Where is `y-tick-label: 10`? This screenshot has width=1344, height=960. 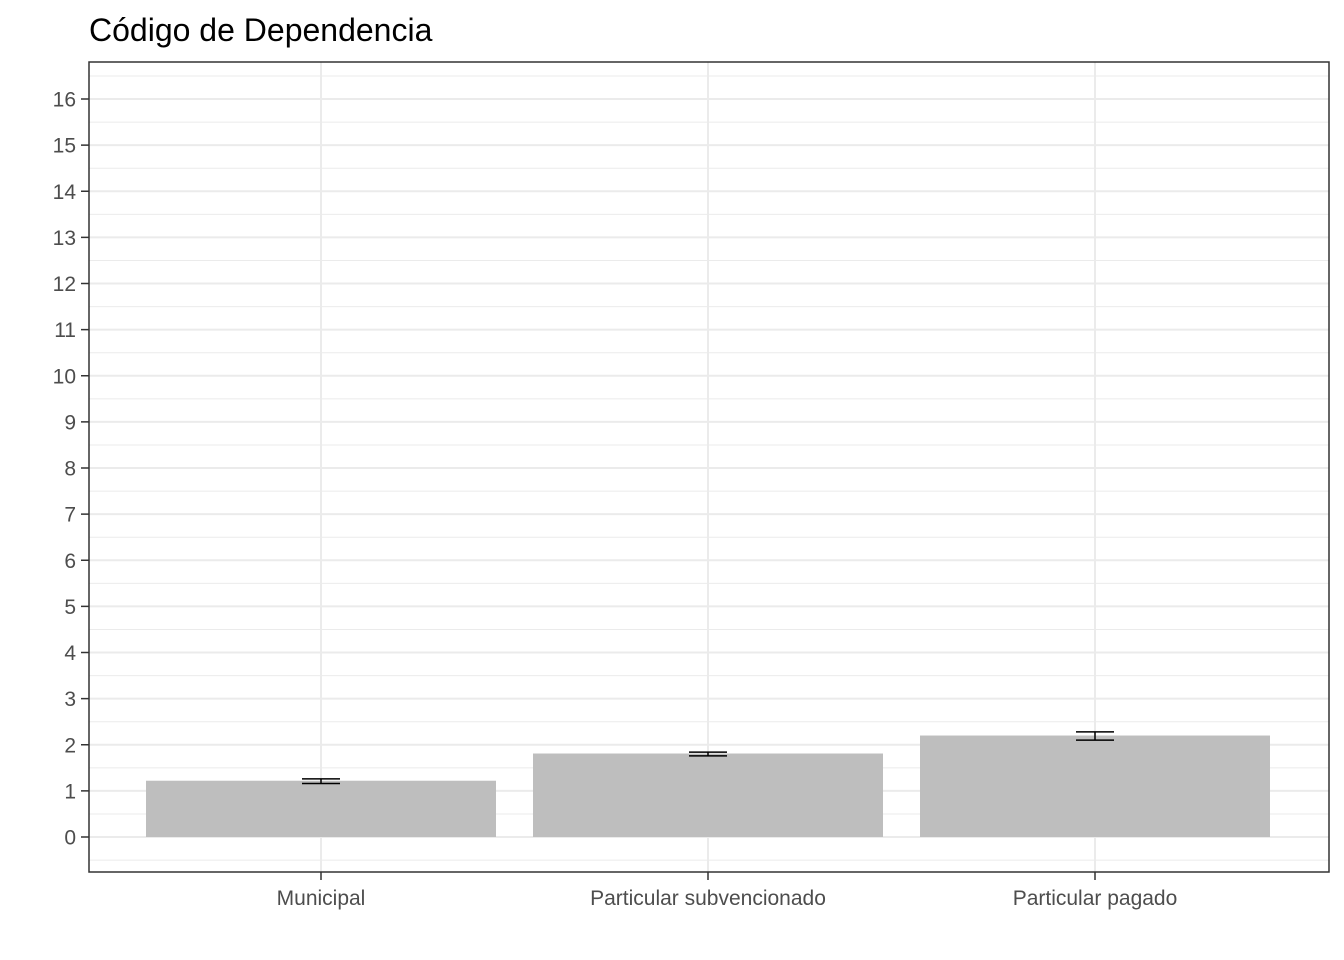 y-tick-label: 10 is located at coordinates (64, 376).